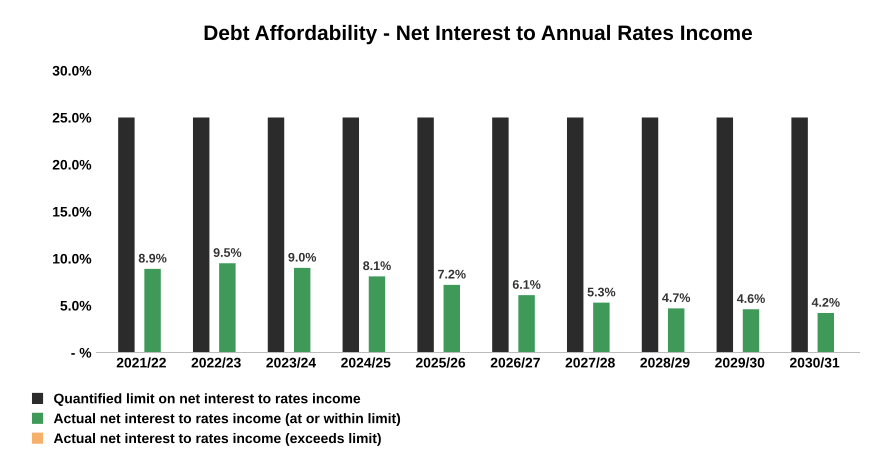  I want to click on y-tick-label: 20.0%, so click(72, 165).